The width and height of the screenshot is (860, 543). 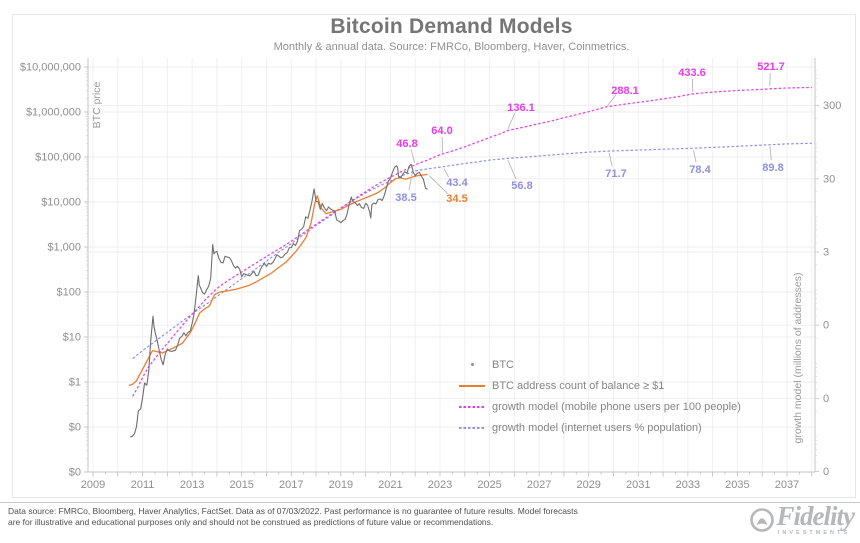 I want to click on svg-text: BTC price, so click(x=97, y=105).